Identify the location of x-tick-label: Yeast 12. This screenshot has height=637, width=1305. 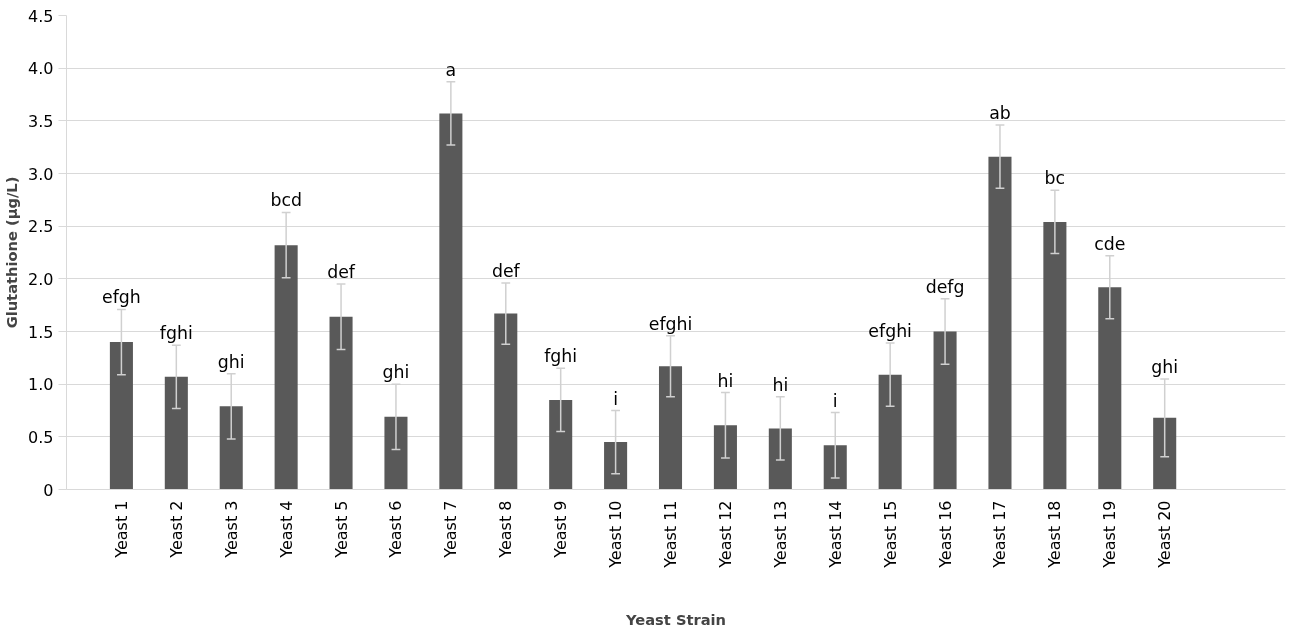
(725, 534).